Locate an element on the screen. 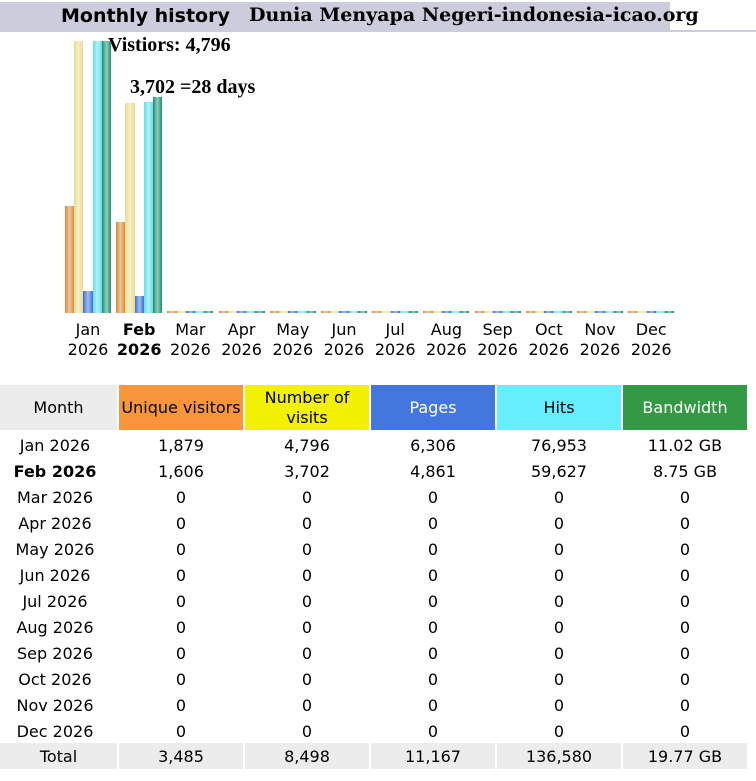  x-tick-label: Apr 2026 is located at coordinates (241, 339).